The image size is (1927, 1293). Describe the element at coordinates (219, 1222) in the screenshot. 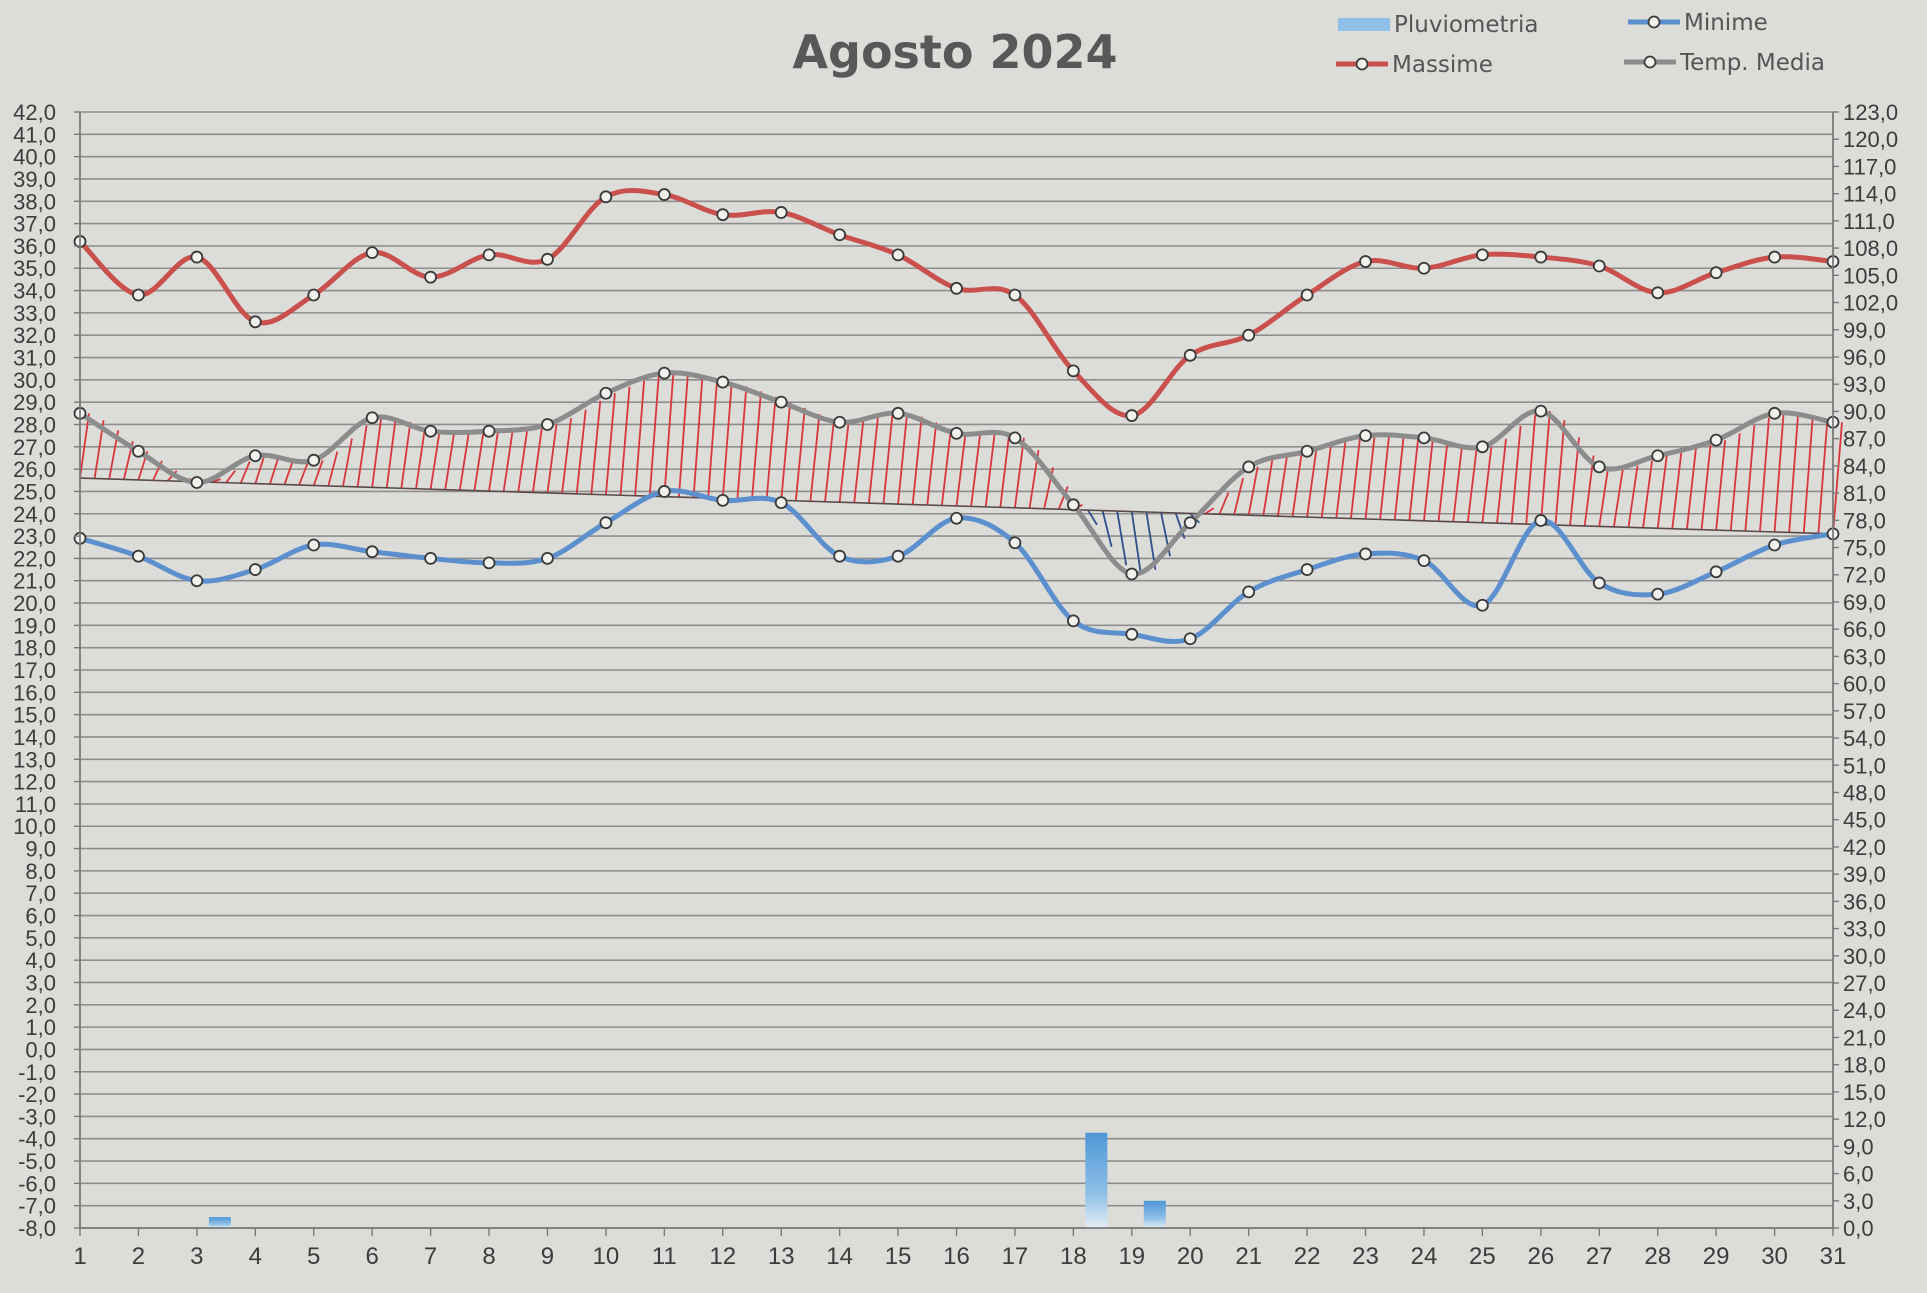

I see `rain-bar` at that location.